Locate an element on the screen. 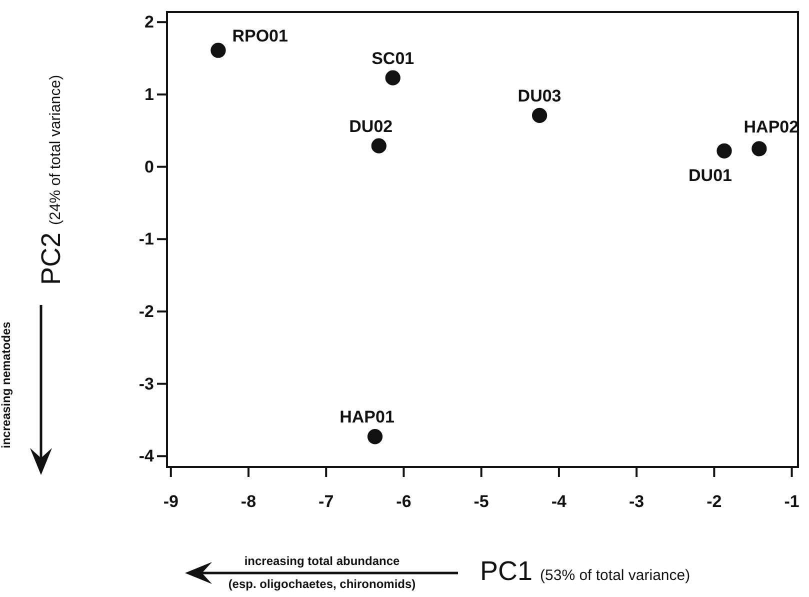 This screenshot has width=809, height=597. y-axis-title: PC2 (24% of total variance) is located at coordinates (51, 179).